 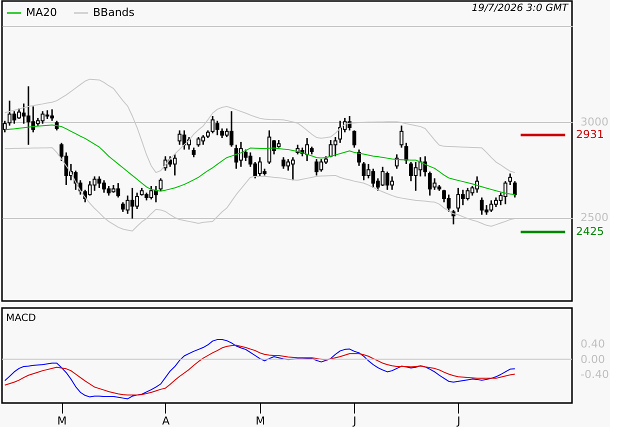 What do you see at coordinates (592, 344) in the screenshot?
I see `y-tick-label: 0.40` at bounding box center [592, 344].